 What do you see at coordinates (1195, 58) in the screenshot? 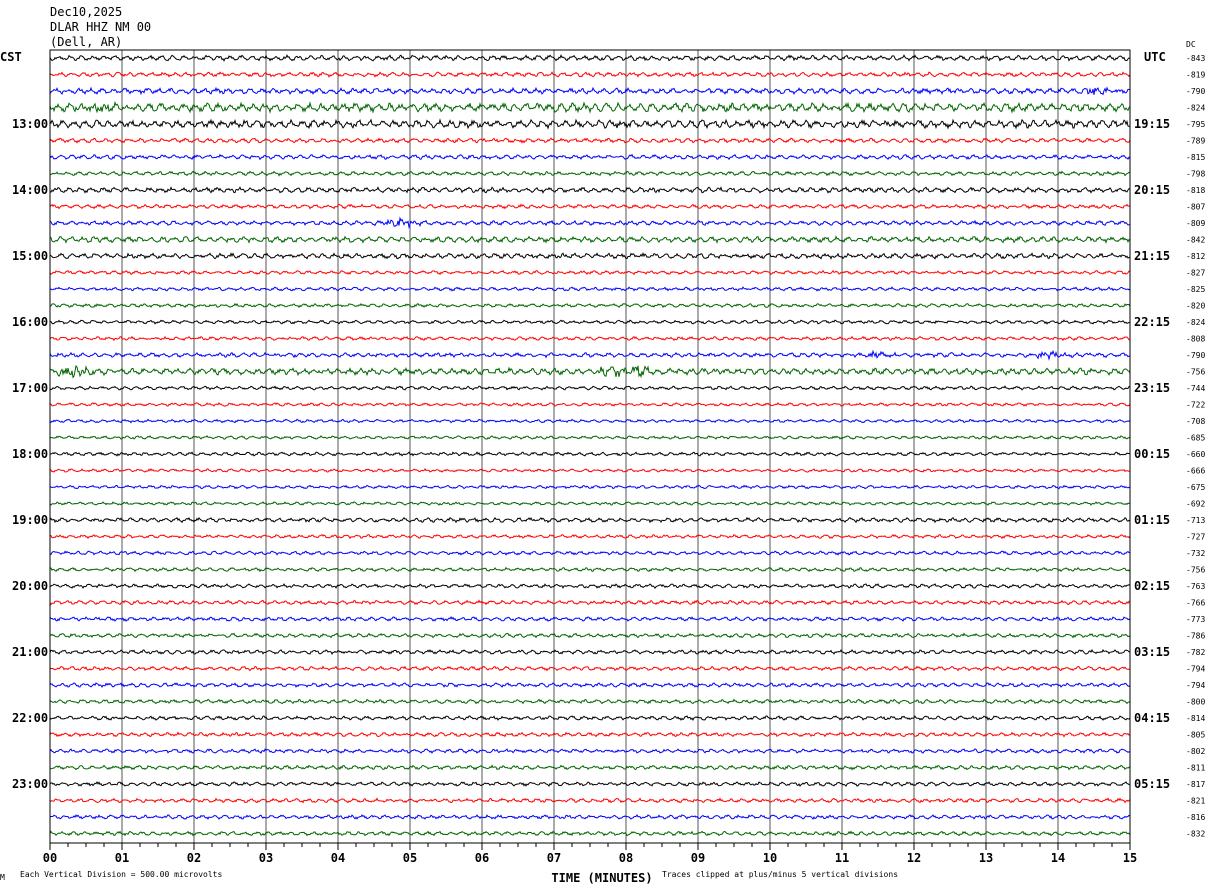
I see `dc-offset-label: -843` at bounding box center [1195, 58].